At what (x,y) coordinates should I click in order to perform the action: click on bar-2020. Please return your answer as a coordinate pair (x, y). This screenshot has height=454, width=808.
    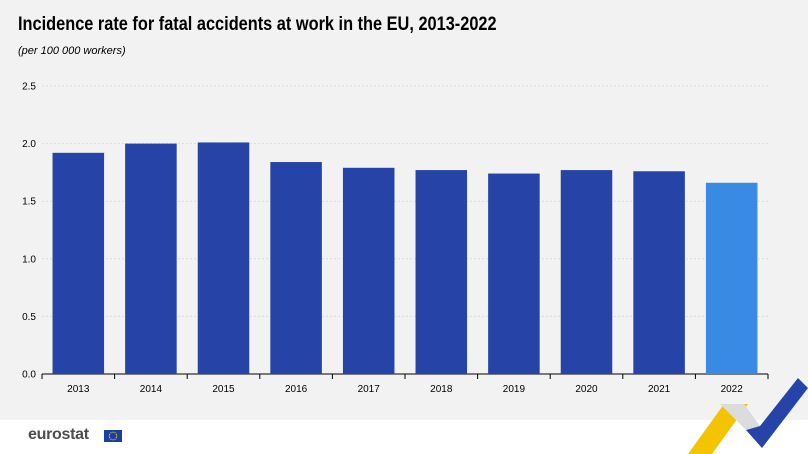
    Looking at the image, I should click on (586, 272).